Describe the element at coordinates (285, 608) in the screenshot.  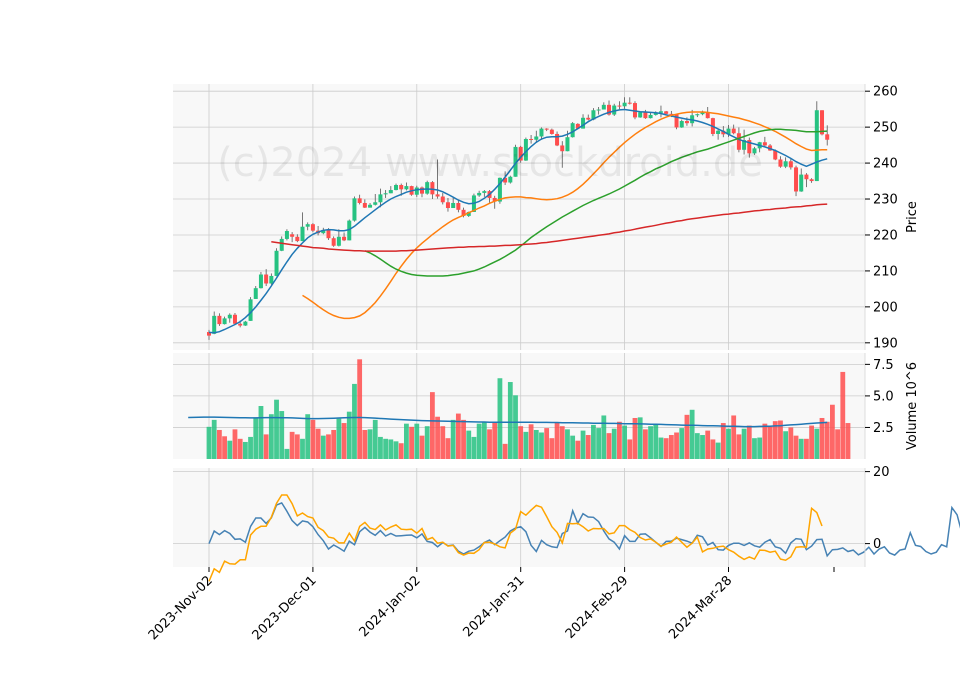
I see `x-tick-label: 2023-Dec-01` at that location.